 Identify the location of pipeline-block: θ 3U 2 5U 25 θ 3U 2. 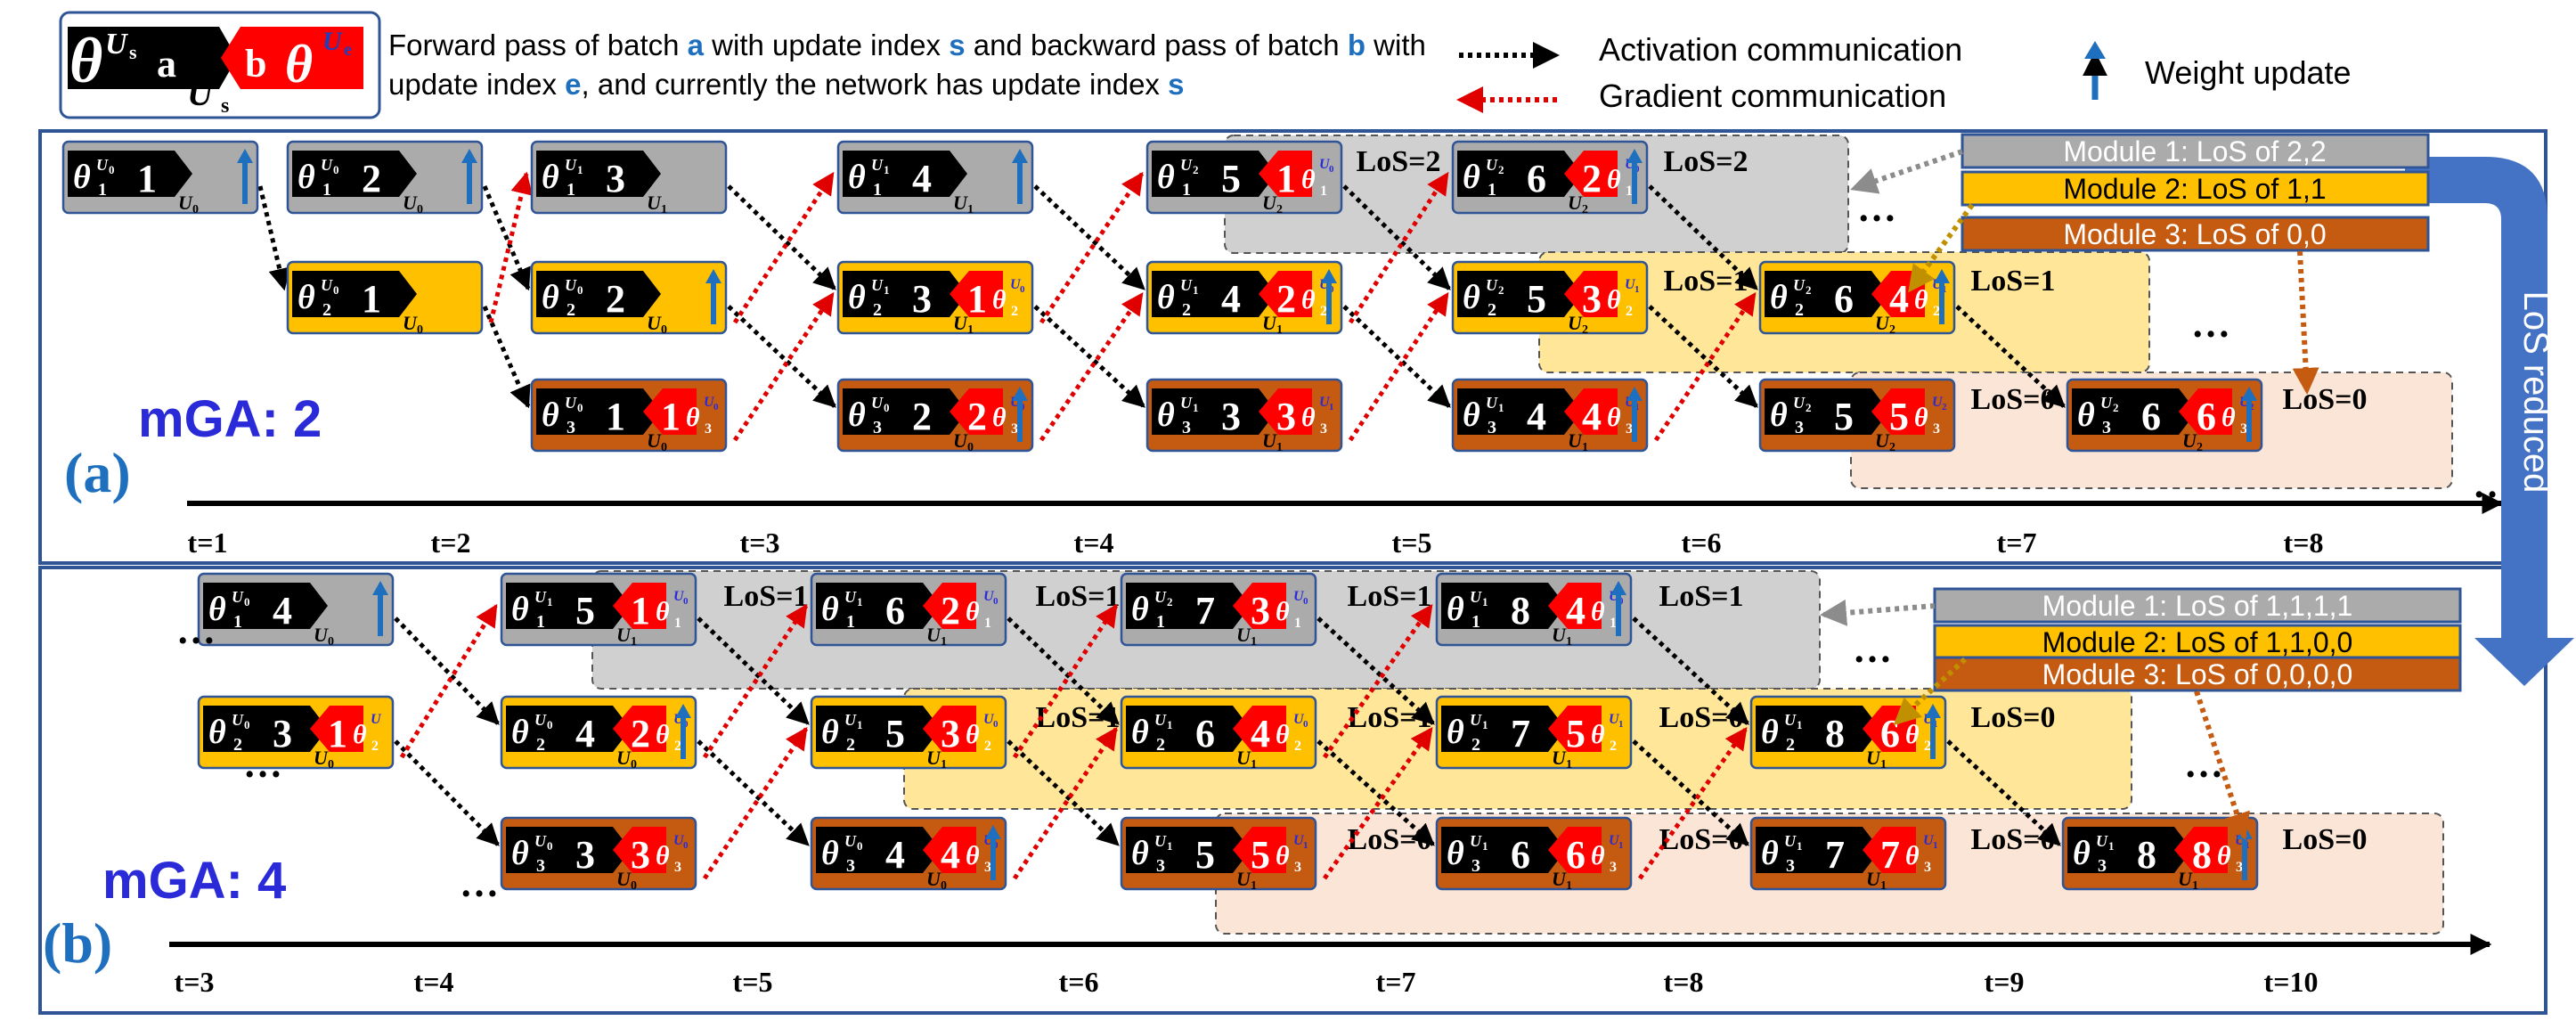
(1857, 416).